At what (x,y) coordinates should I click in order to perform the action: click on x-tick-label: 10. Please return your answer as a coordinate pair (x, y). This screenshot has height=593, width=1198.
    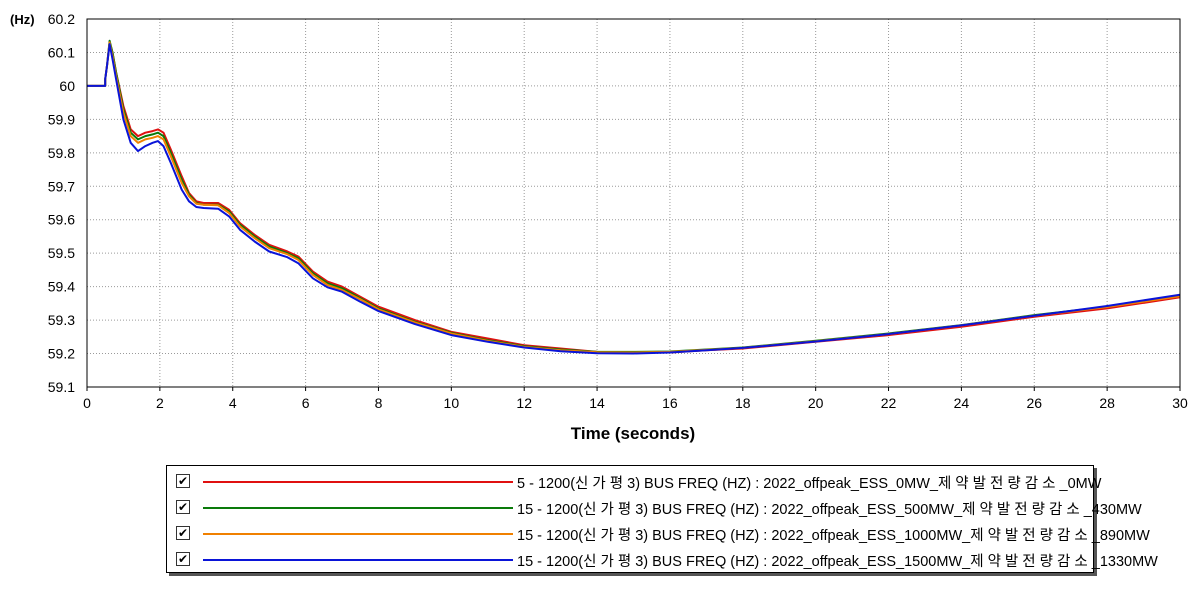
    Looking at the image, I should click on (452, 403).